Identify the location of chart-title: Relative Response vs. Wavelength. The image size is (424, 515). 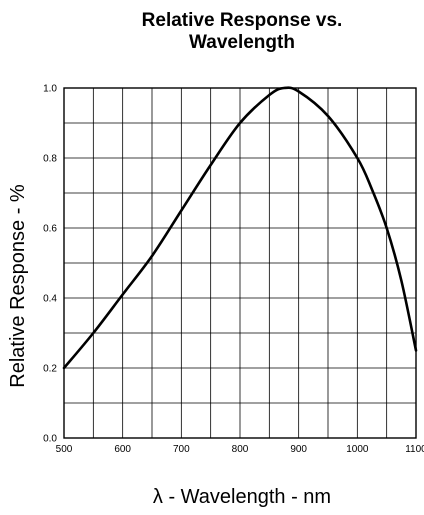
(242, 31).